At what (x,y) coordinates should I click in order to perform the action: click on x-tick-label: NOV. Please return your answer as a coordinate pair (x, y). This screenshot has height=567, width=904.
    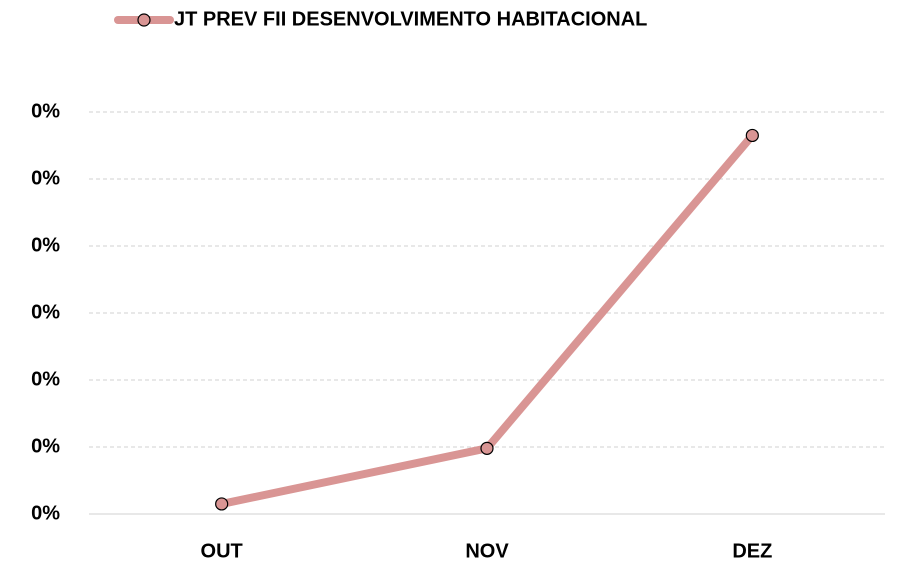
    Looking at the image, I should click on (487, 551).